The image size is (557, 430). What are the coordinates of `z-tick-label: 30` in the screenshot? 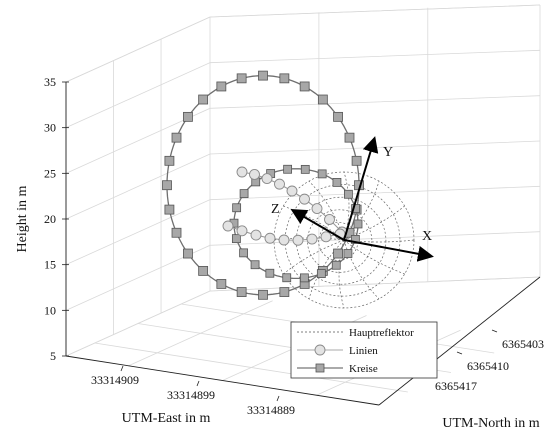 It's located at (50, 128).